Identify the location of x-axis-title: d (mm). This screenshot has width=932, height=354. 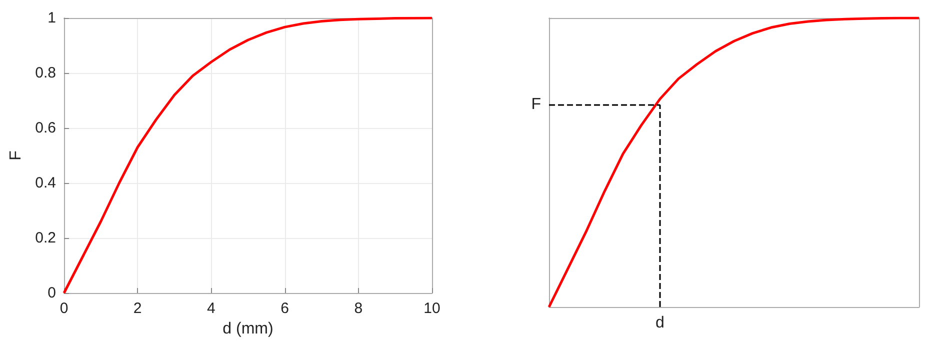
(248, 329).